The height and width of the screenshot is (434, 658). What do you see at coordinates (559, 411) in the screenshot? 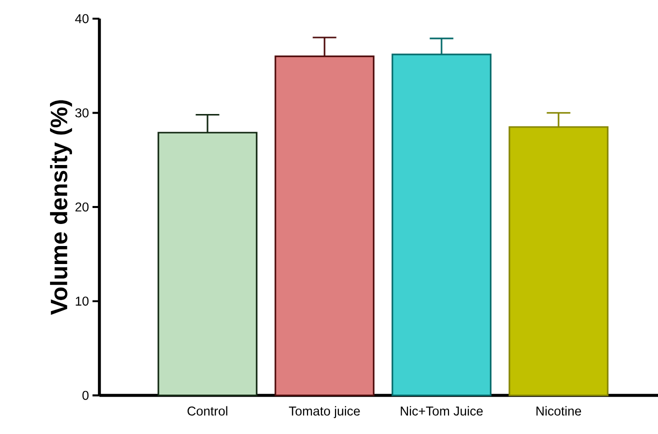
I see `x-tick-label: Nicotine` at bounding box center [559, 411].